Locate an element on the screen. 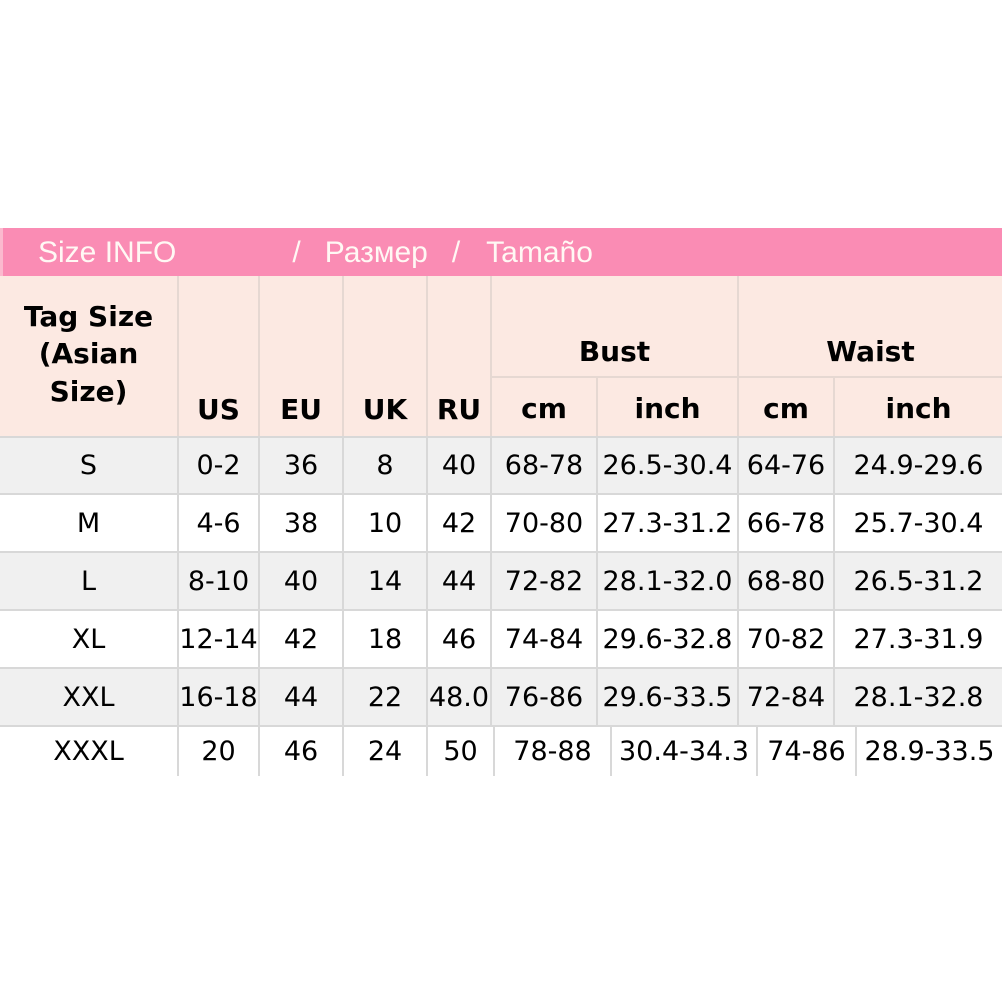 Image resolution: width=1002 pixels, height=1002 pixels. cell-eu: 38 is located at coordinates (300, 523).